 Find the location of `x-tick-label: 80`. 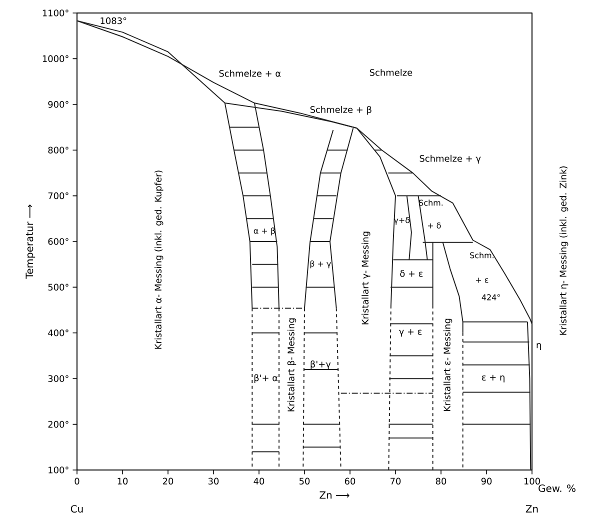

x-tick-label: 80 is located at coordinates (441, 481).